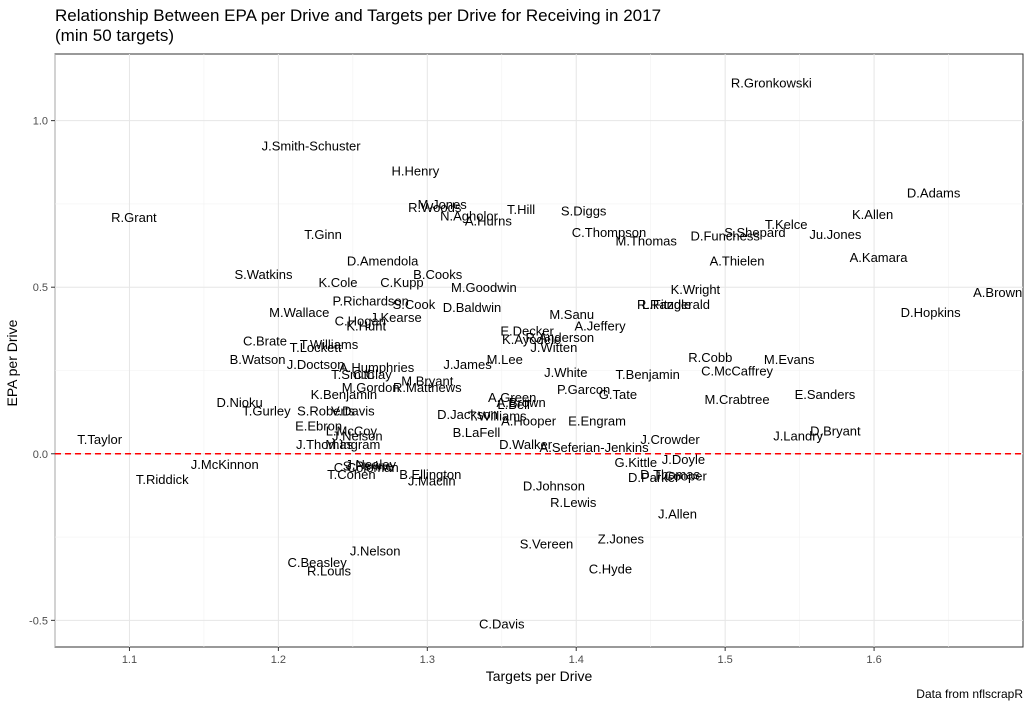  I want to click on point-label: R.Woods, so click(435, 207).